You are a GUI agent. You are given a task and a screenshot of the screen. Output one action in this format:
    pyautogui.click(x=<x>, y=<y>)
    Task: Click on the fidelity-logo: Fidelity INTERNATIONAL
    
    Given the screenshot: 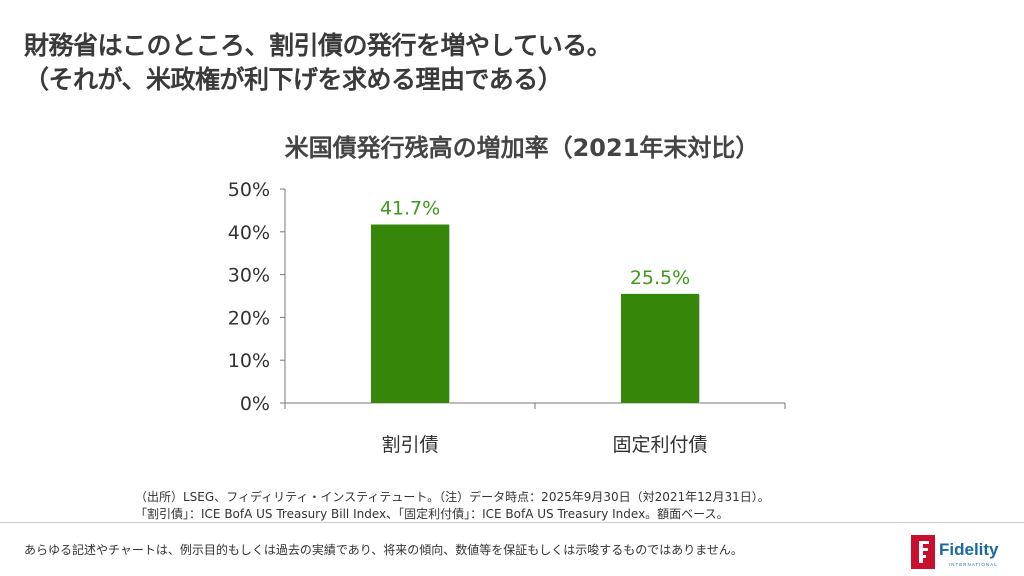 What is the action you would take?
    pyautogui.click(x=955, y=552)
    